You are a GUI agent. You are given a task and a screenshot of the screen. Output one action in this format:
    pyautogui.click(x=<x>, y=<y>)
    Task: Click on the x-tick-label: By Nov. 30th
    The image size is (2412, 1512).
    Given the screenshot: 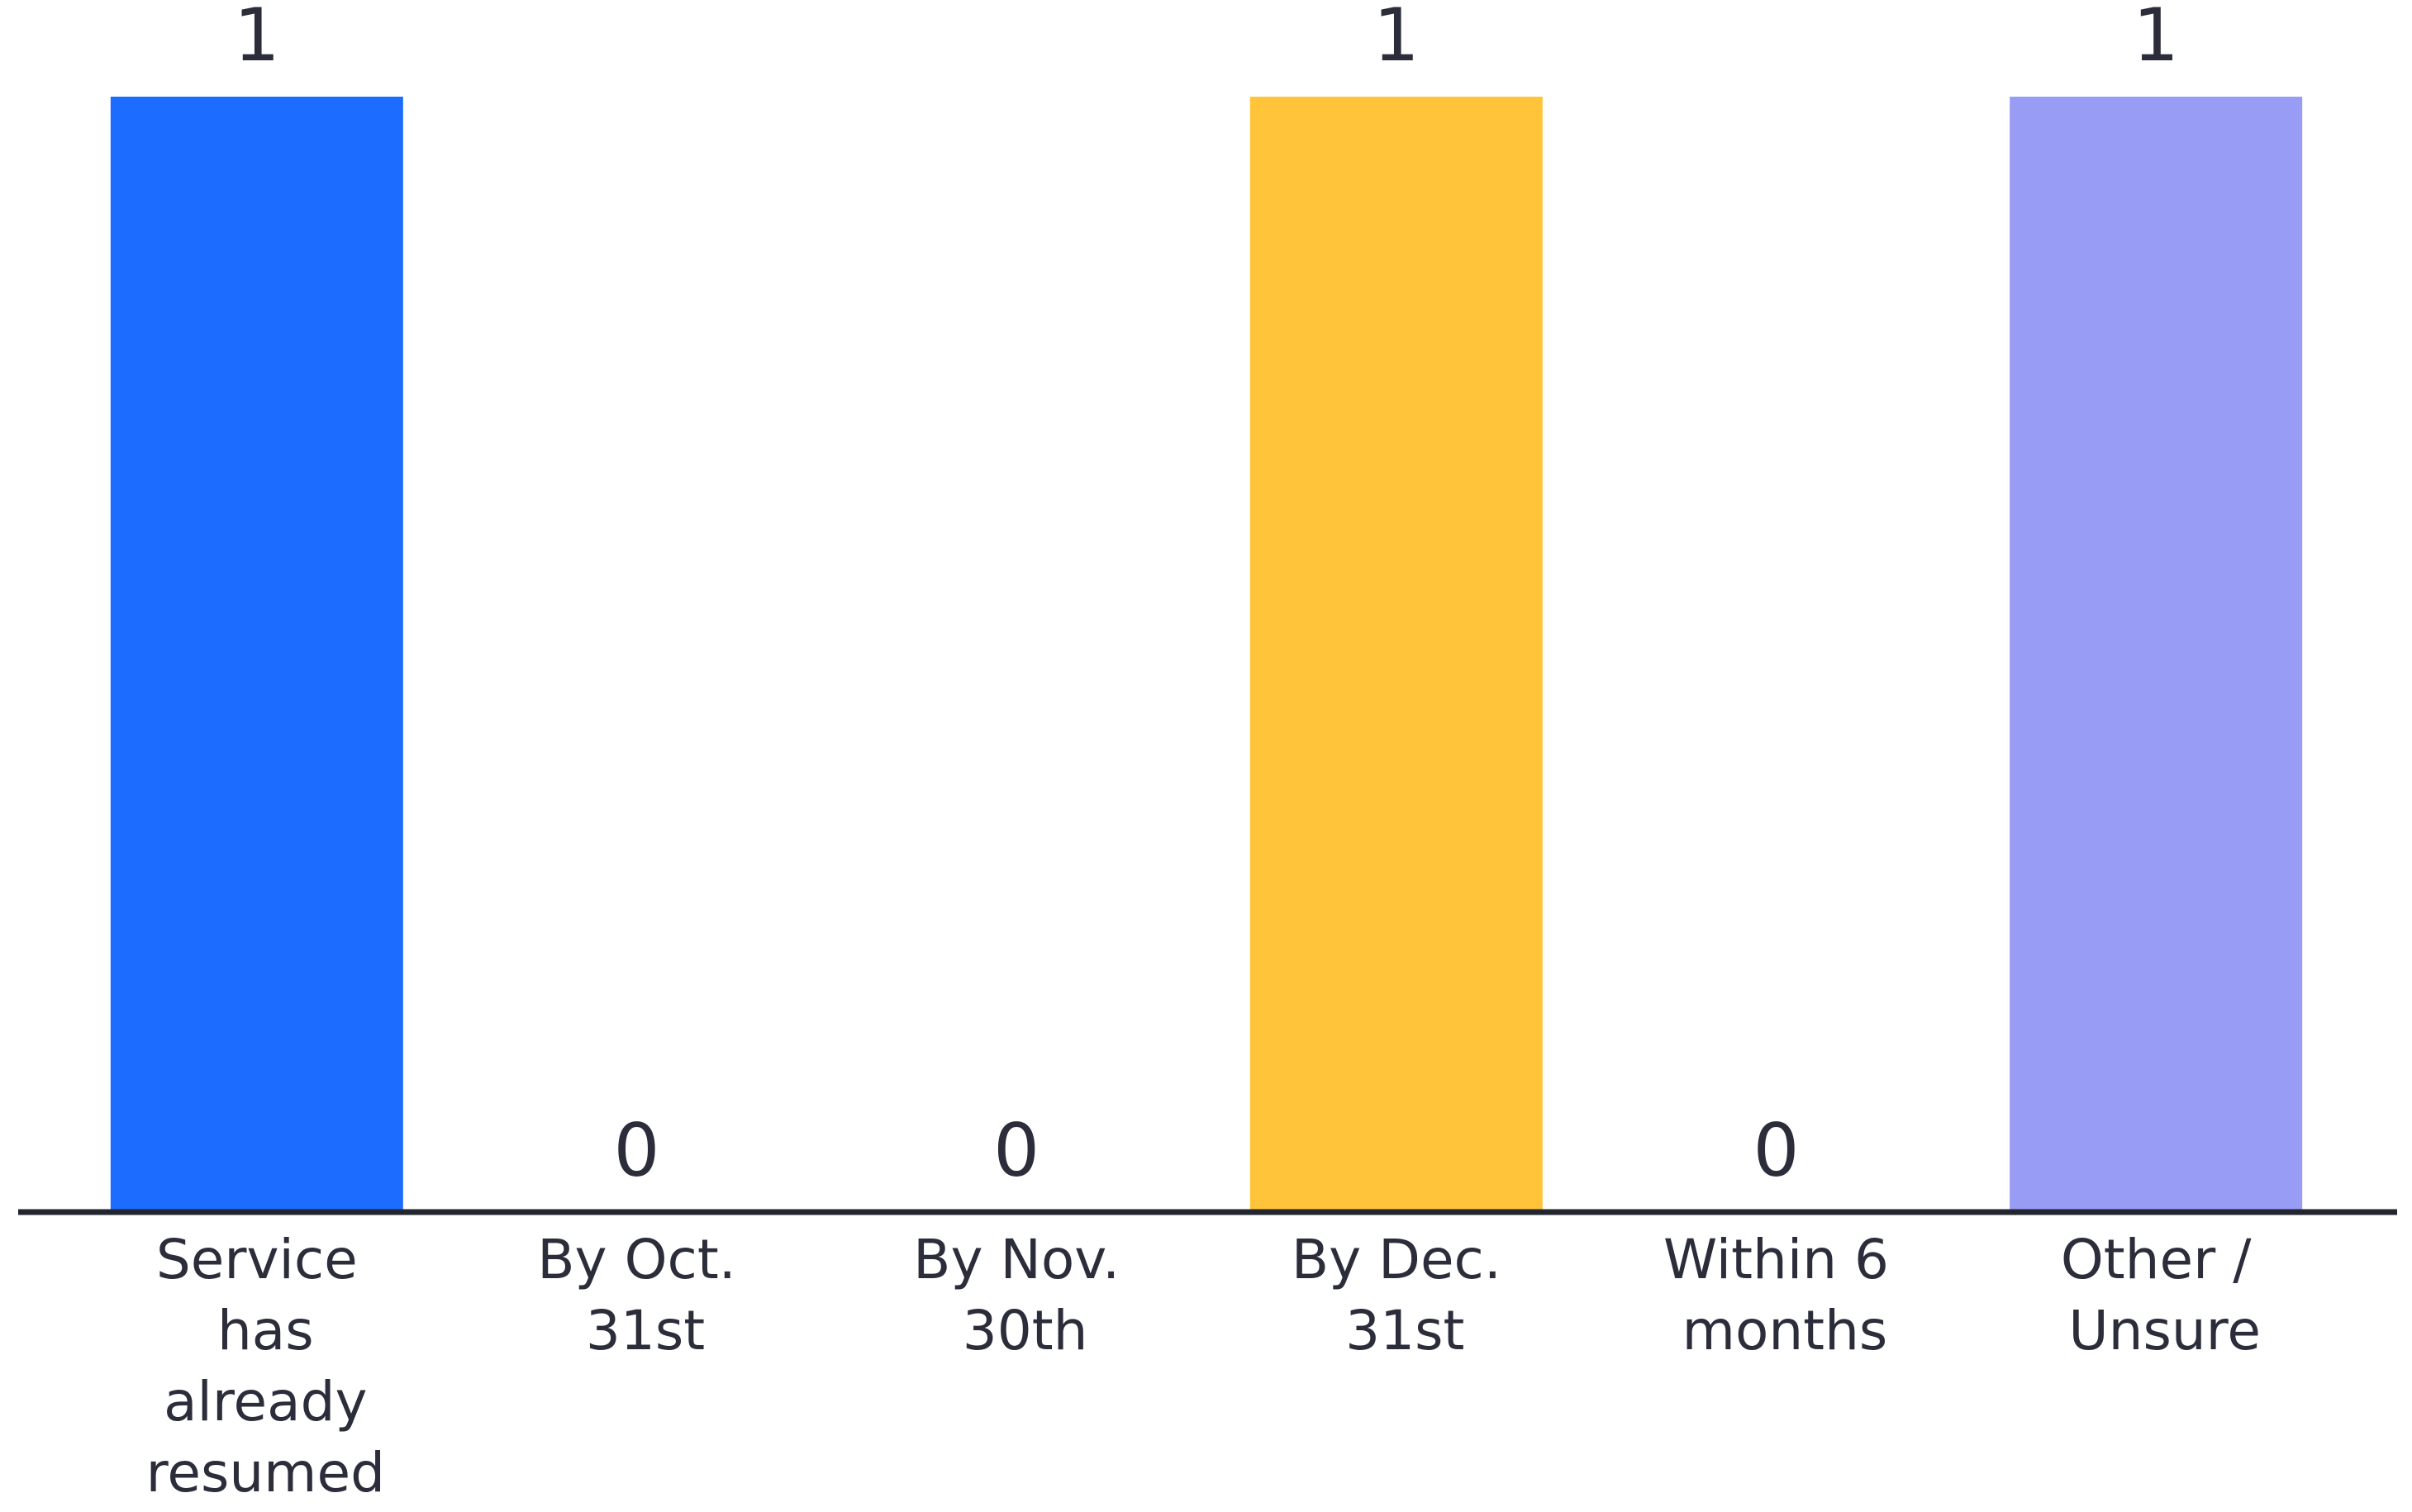 What is the action you would take?
    pyautogui.click(x=1016, y=1295)
    